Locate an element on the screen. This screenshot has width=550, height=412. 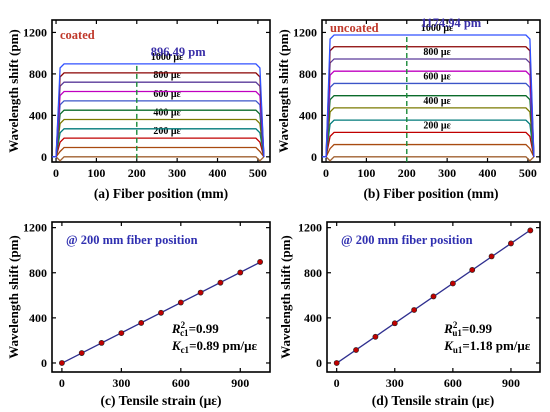
panel-caption: (c) Tensile strain (με) is located at coordinates (160, 400).